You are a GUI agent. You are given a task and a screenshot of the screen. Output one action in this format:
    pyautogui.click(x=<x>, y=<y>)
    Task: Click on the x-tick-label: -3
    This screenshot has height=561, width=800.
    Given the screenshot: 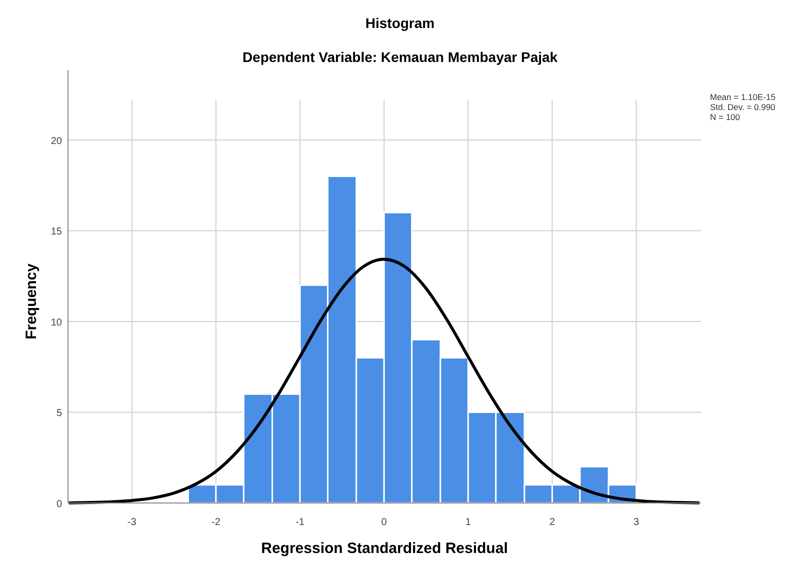 What is the action you would take?
    pyautogui.click(x=132, y=522)
    